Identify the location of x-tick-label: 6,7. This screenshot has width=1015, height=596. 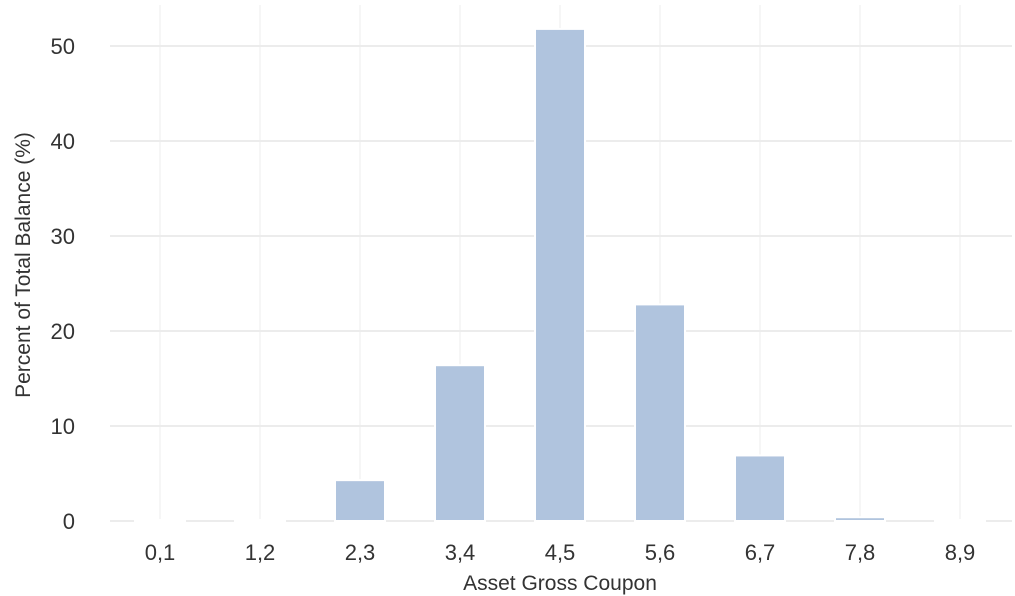
(760, 552).